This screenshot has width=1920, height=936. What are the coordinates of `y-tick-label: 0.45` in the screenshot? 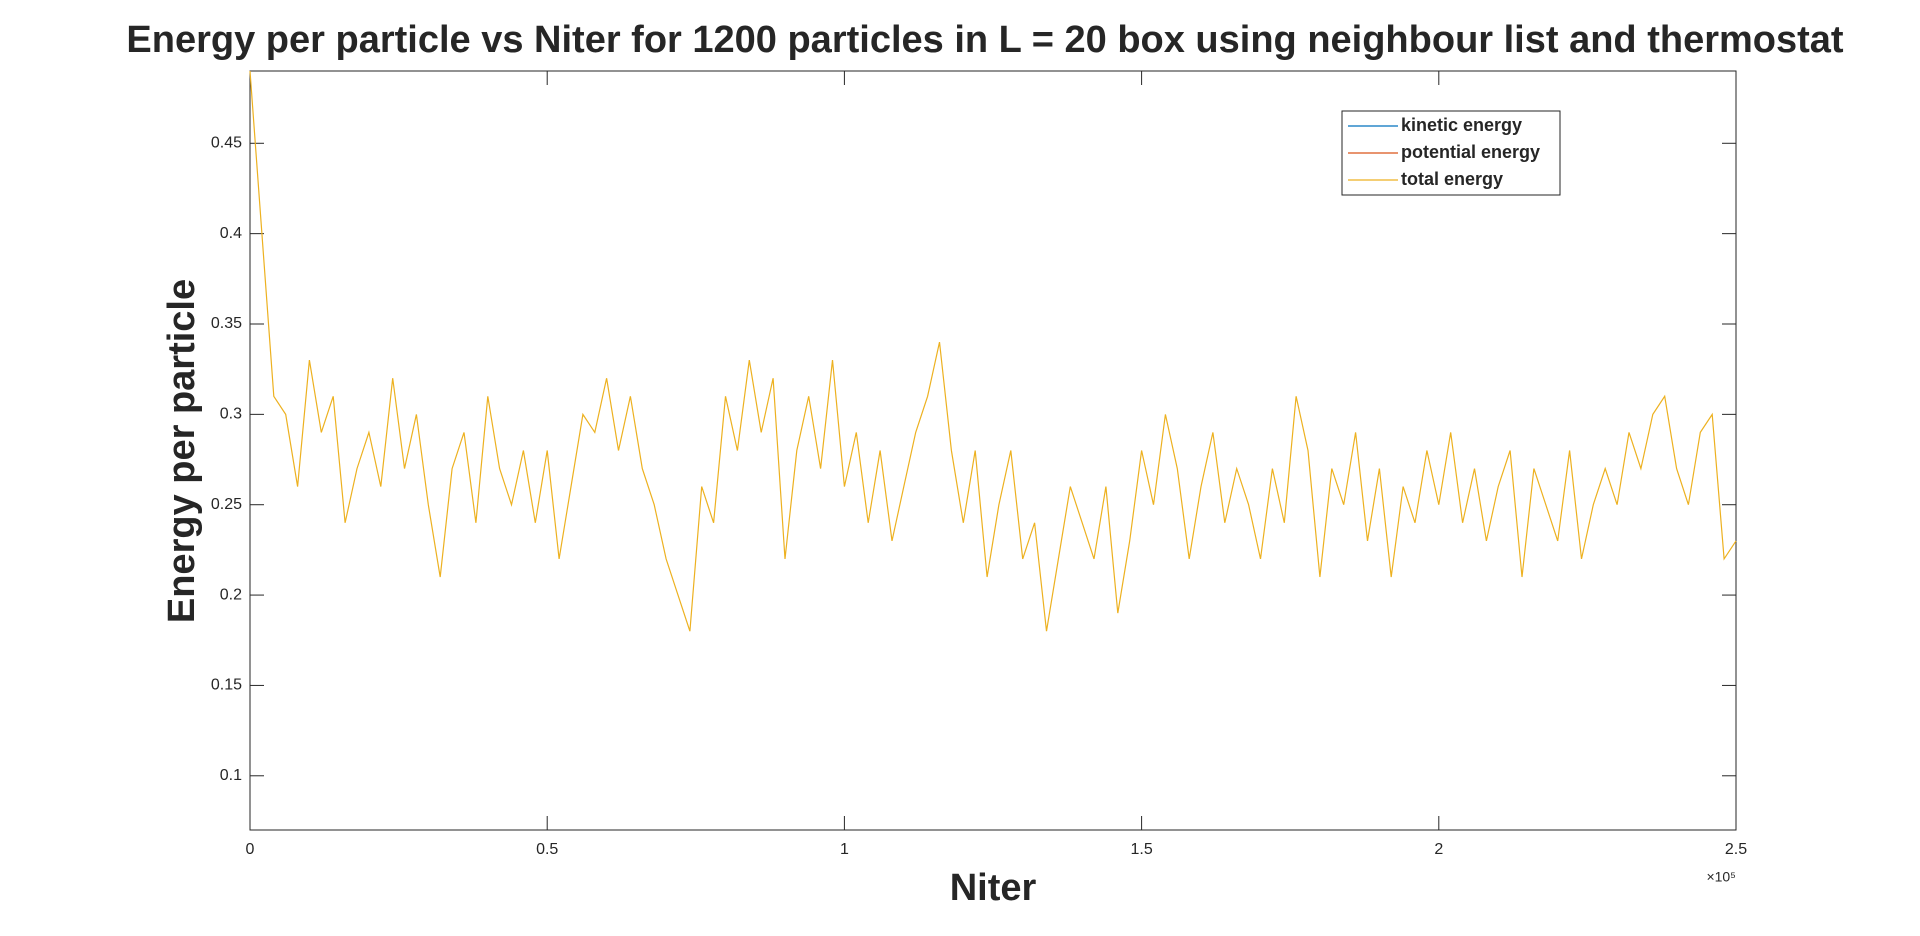 It's located at (226, 143).